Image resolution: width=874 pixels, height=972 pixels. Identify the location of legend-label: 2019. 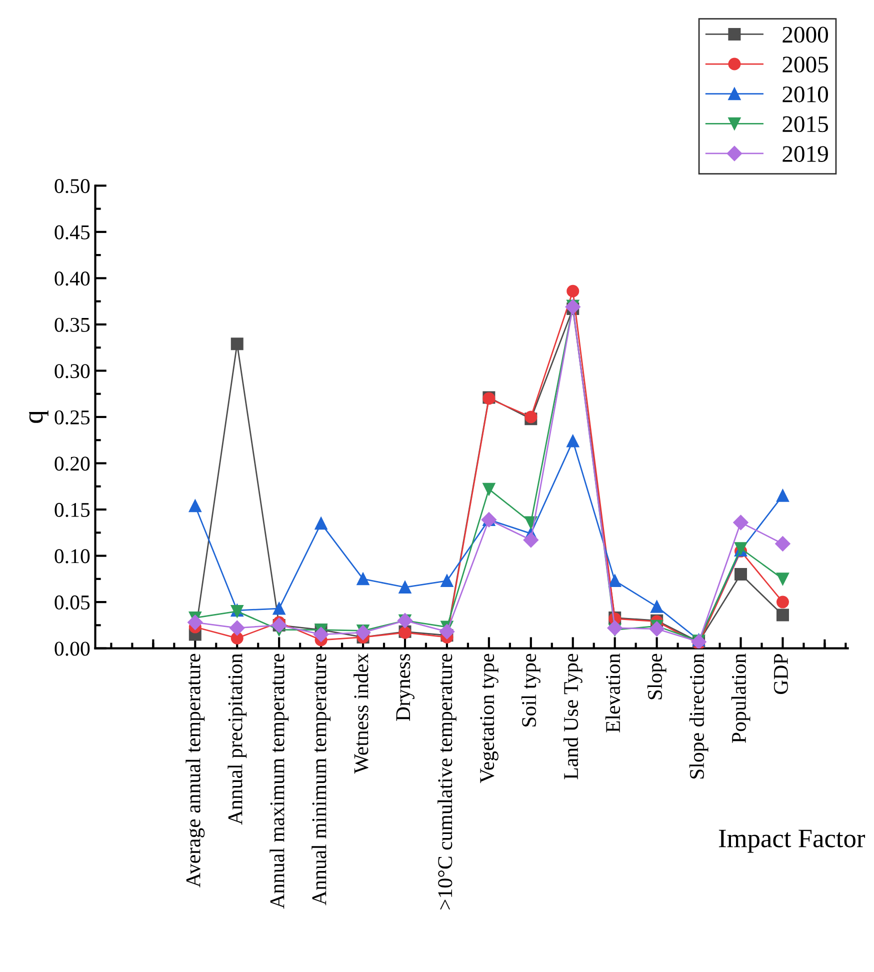
(805, 154).